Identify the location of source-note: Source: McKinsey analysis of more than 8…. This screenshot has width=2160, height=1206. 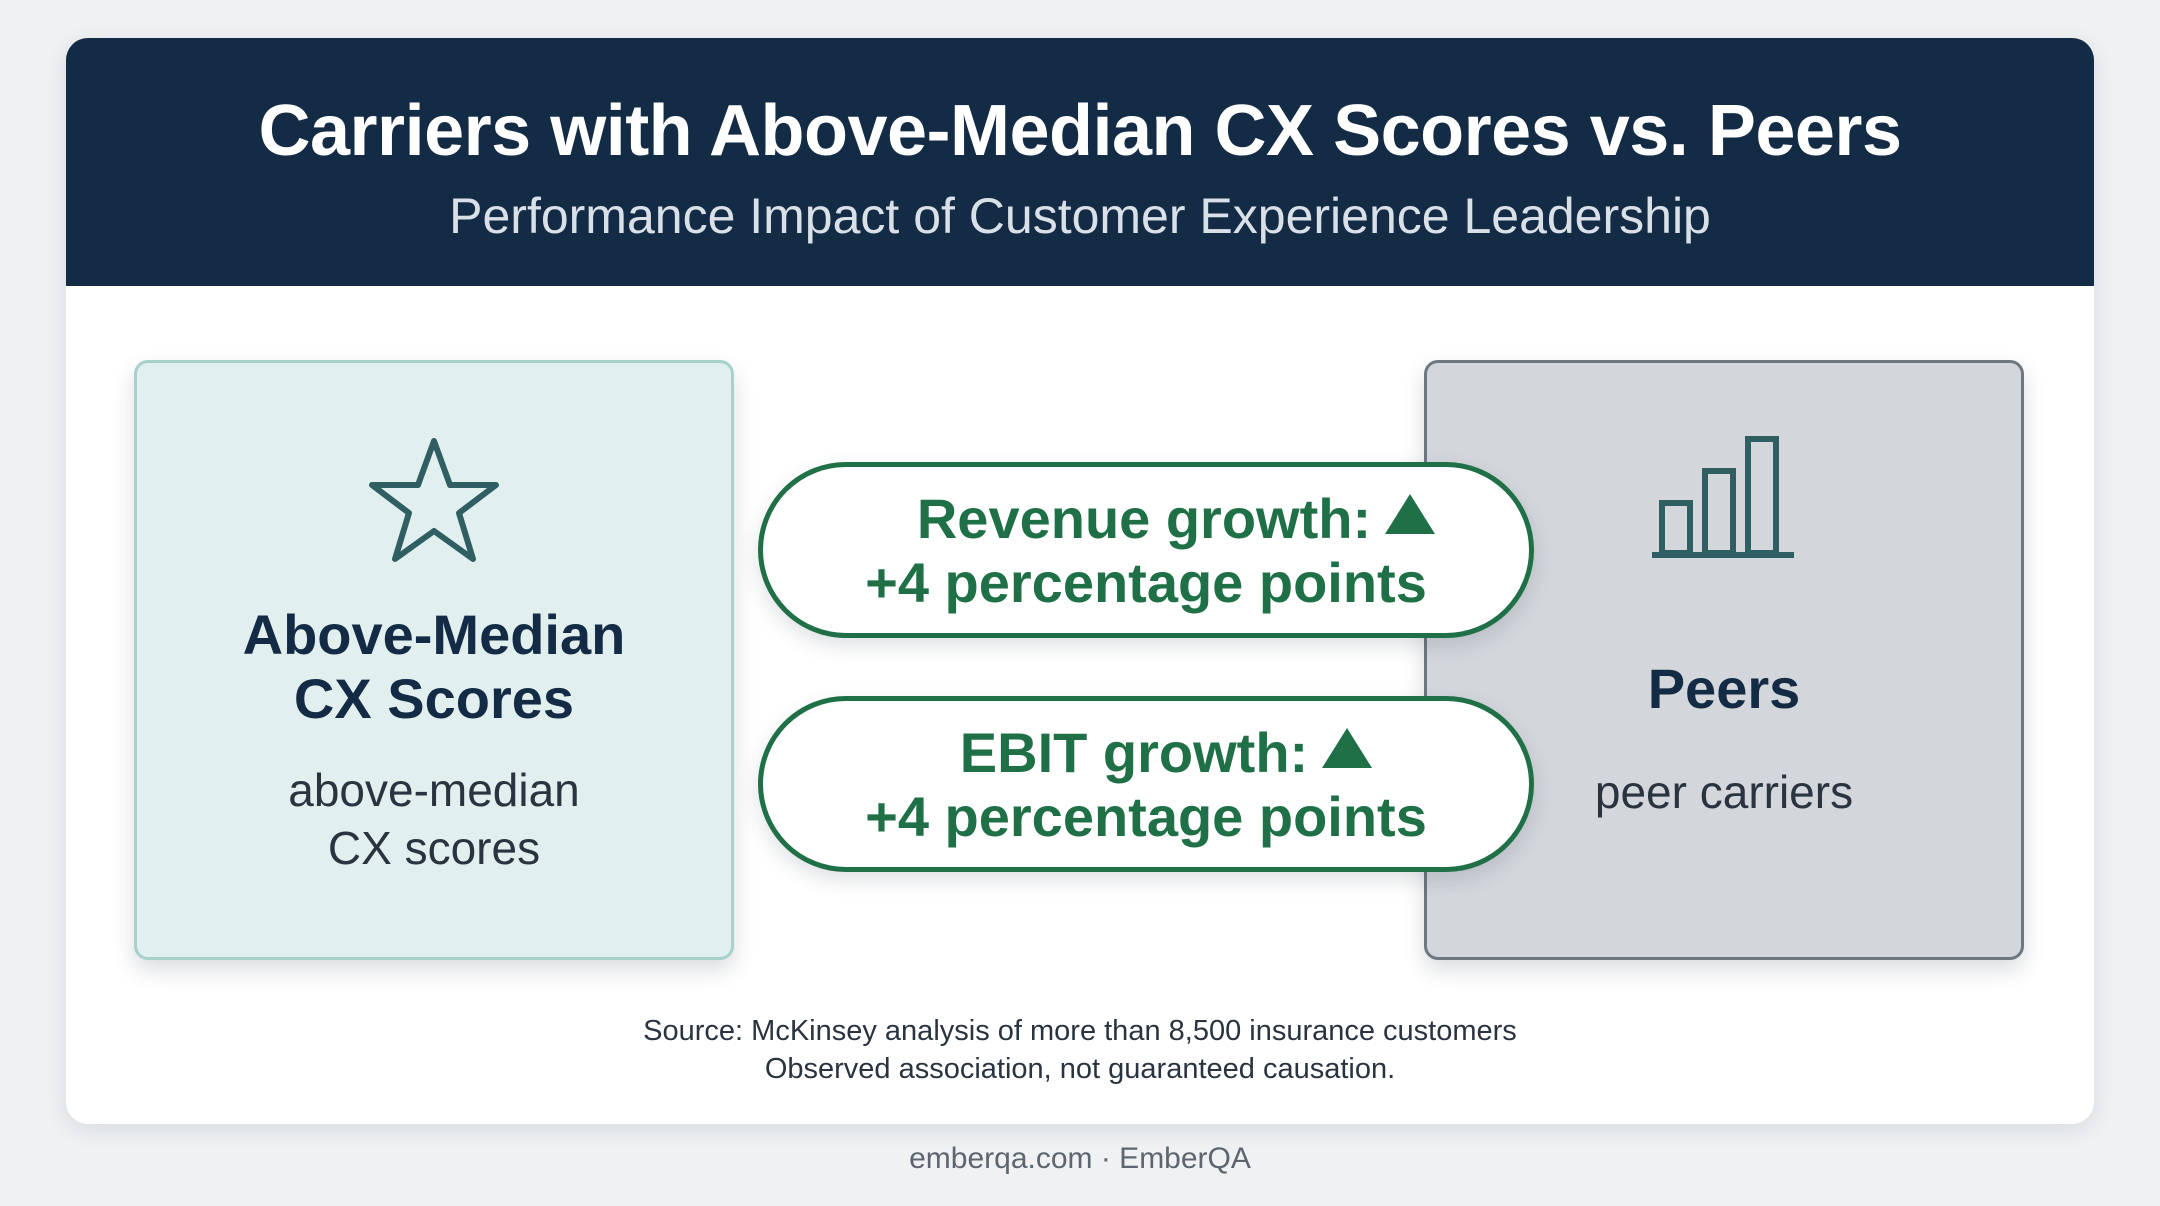
(1080, 1050).